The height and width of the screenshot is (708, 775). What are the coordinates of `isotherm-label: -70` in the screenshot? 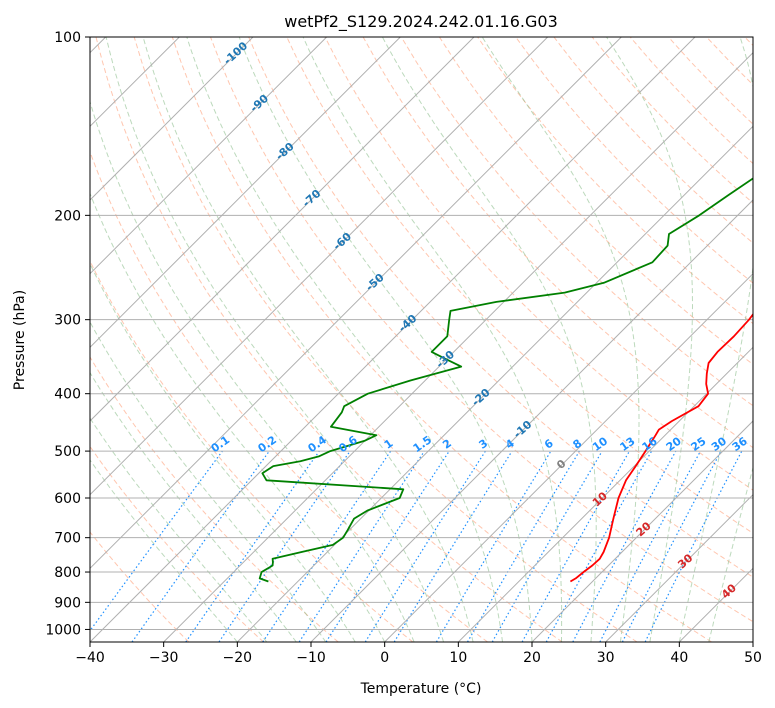 It's located at (312, 198).